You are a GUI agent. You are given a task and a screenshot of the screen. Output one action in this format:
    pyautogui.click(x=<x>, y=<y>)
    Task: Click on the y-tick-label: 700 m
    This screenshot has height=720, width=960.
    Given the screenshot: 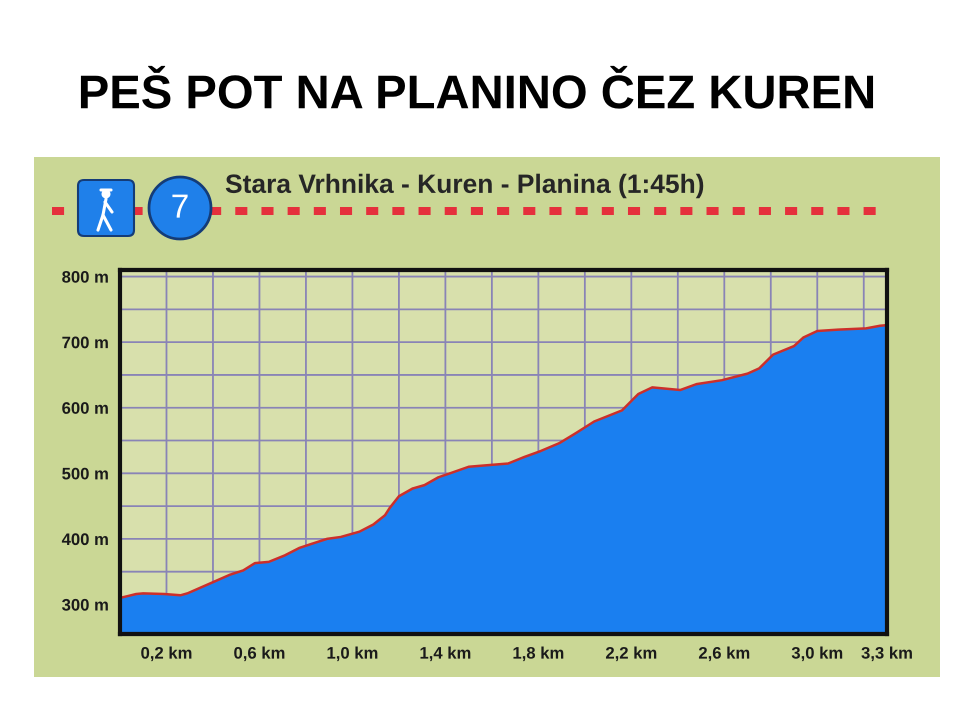 What is the action you would take?
    pyautogui.click(x=85, y=342)
    